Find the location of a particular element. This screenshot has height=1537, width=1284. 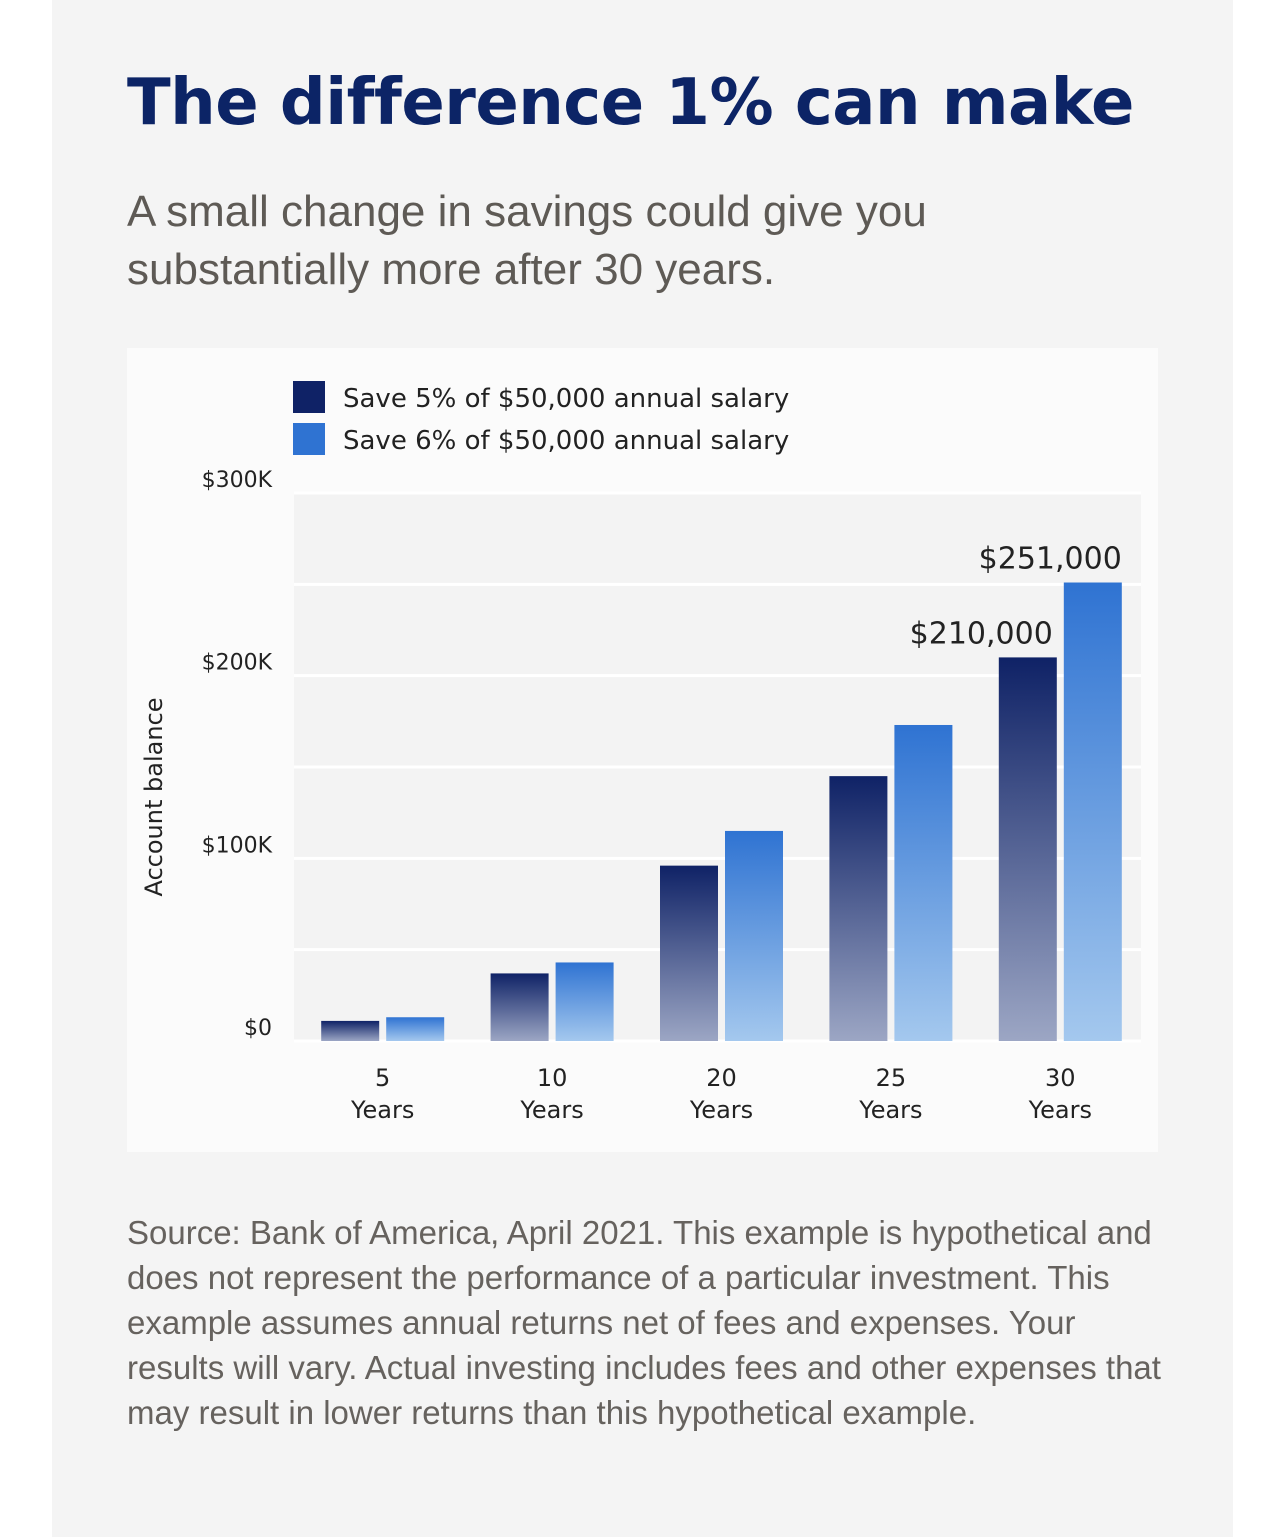

bar-series-2-10-years is located at coordinates (584, 1001).